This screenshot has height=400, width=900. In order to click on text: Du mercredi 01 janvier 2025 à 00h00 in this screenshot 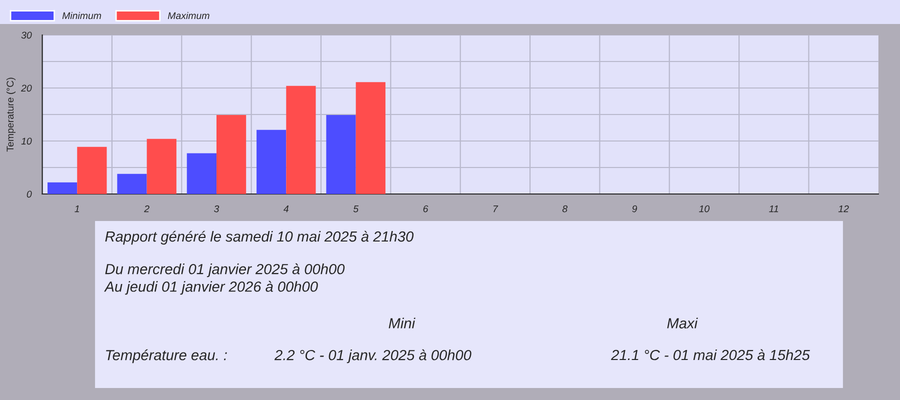, I will do `click(225, 270)`.